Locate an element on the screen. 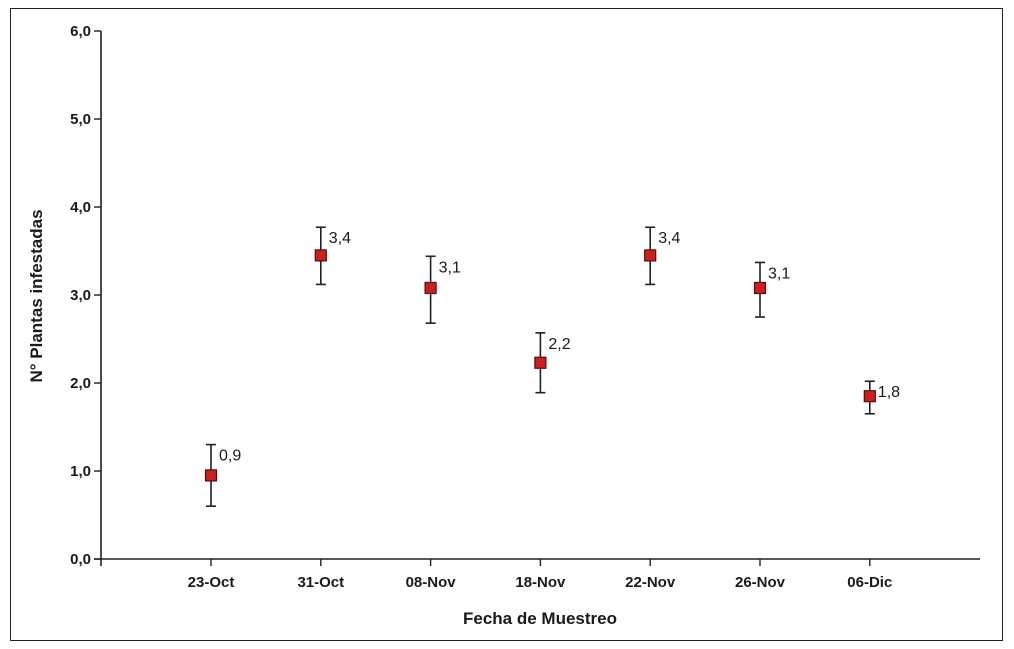 This screenshot has height=649, width=1014. x-tick-label: 06-Dic is located at coordinates (869, 582).